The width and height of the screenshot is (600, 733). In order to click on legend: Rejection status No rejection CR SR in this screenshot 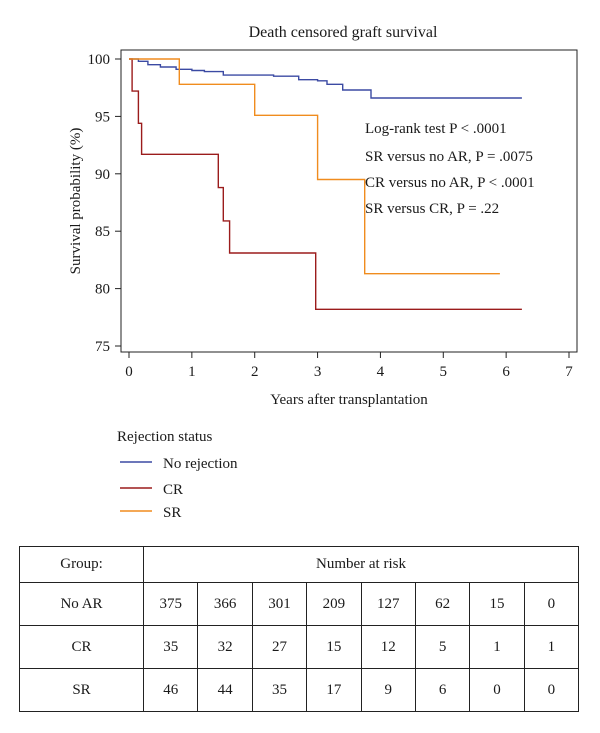, I will do `click(177, 475)`.